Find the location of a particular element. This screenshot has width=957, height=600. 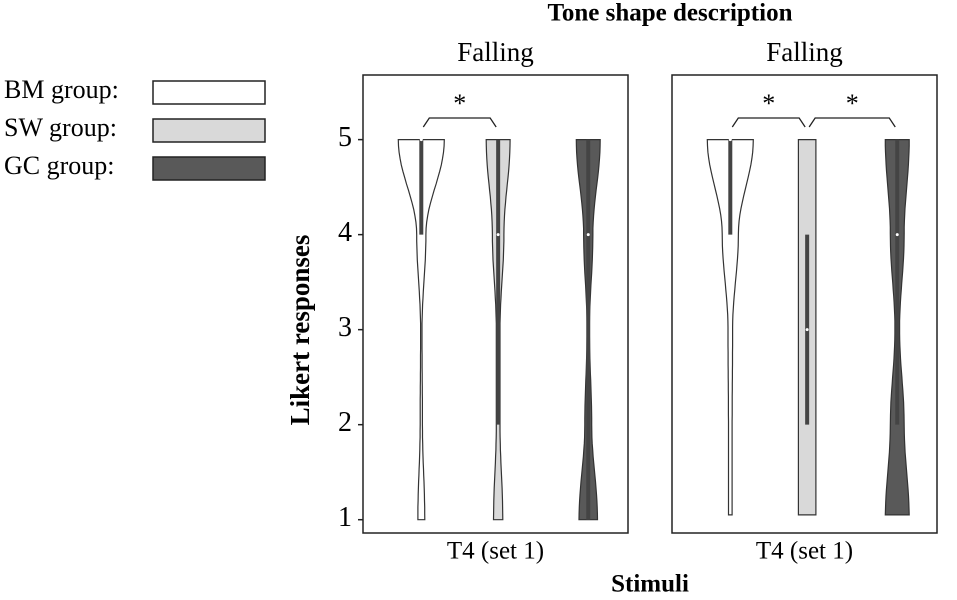

chart-title: Tone shape description is located at coordinates (670, 13).